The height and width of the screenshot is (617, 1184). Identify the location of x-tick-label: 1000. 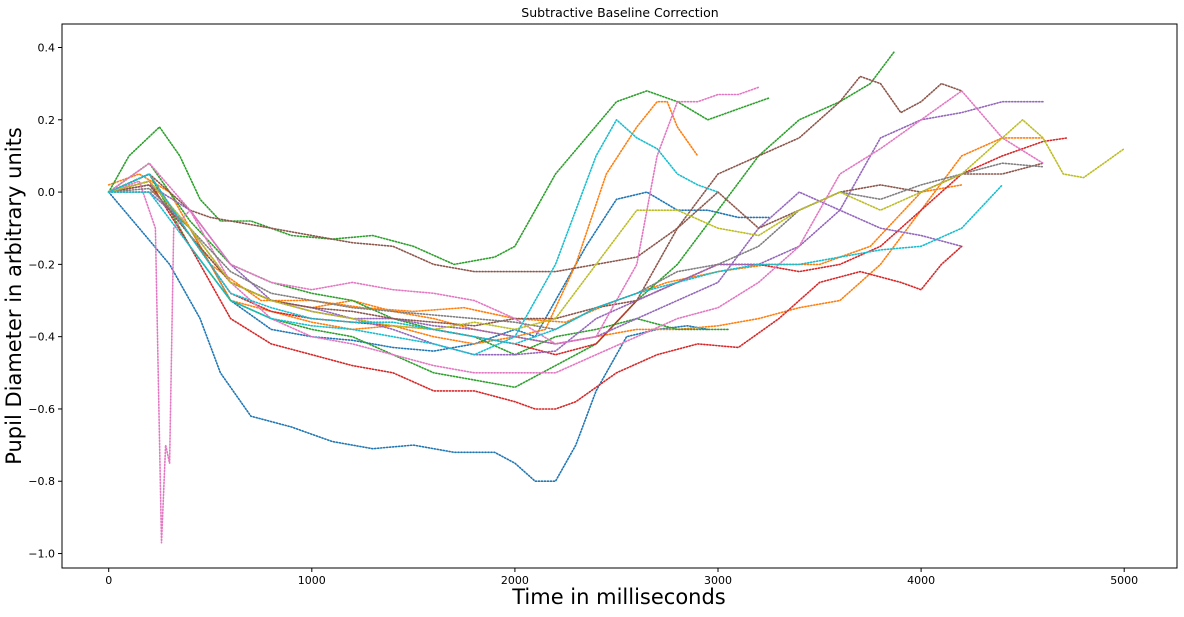
(312, 580).